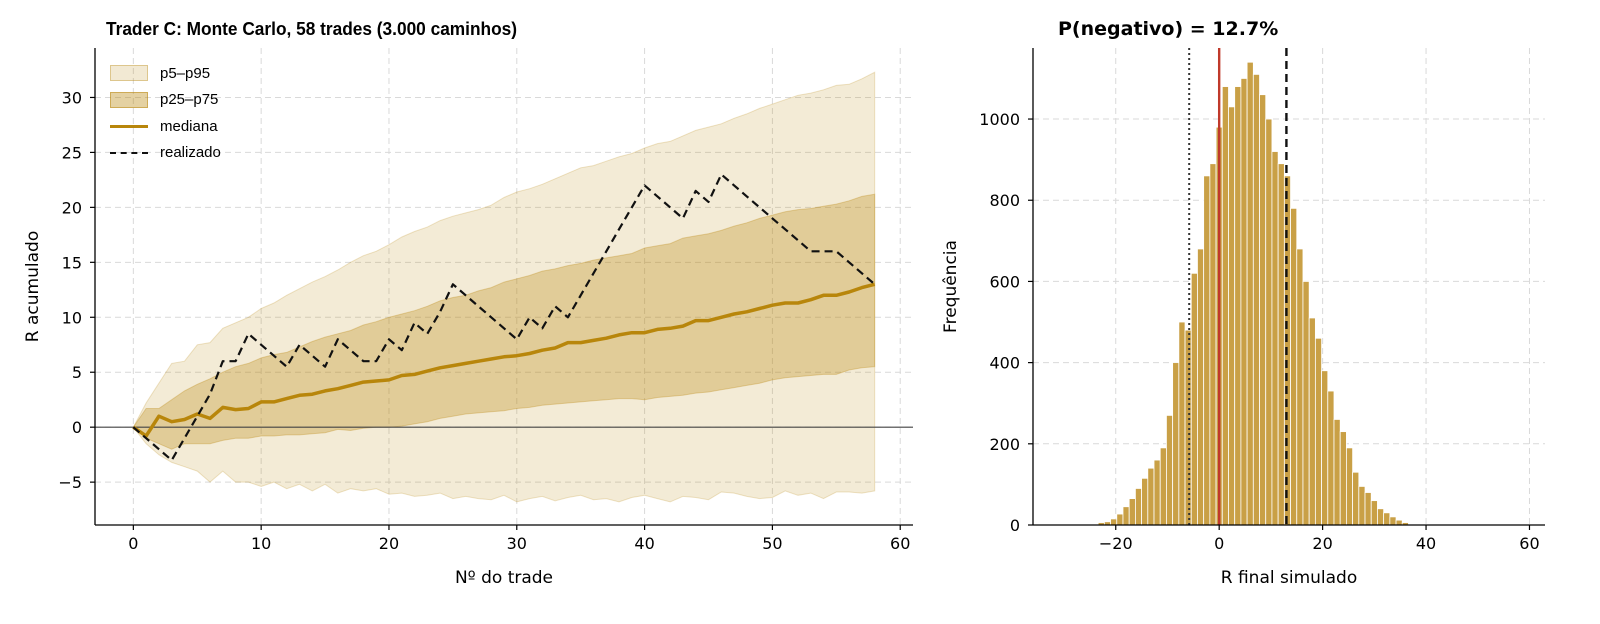 The width and height of the screenshot is (1600, 624). I want to click on x-tick-label: 10, so click(261, 543).